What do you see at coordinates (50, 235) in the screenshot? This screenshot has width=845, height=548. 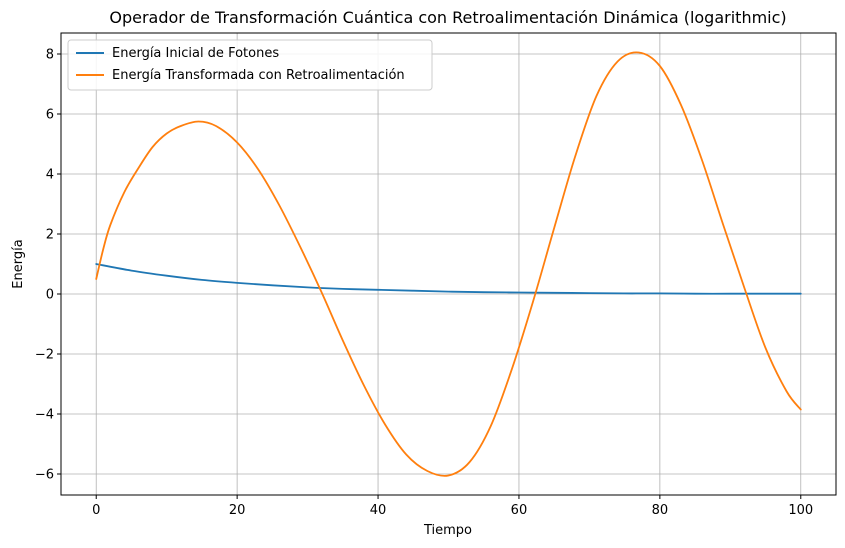 I see `y-tick-label: 2` at bounding box center [50, 235].